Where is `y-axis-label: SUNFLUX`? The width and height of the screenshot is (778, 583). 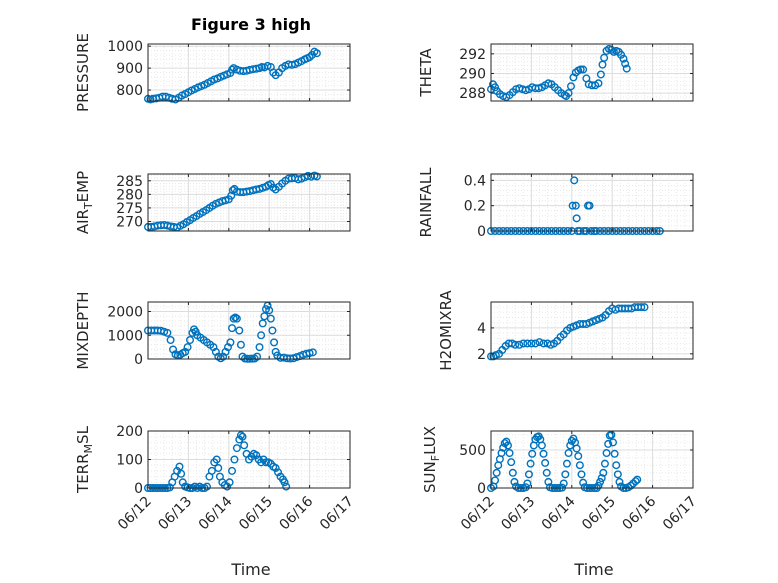
y-axis-label: SUNFLUX is located at coordinates (431, 459).